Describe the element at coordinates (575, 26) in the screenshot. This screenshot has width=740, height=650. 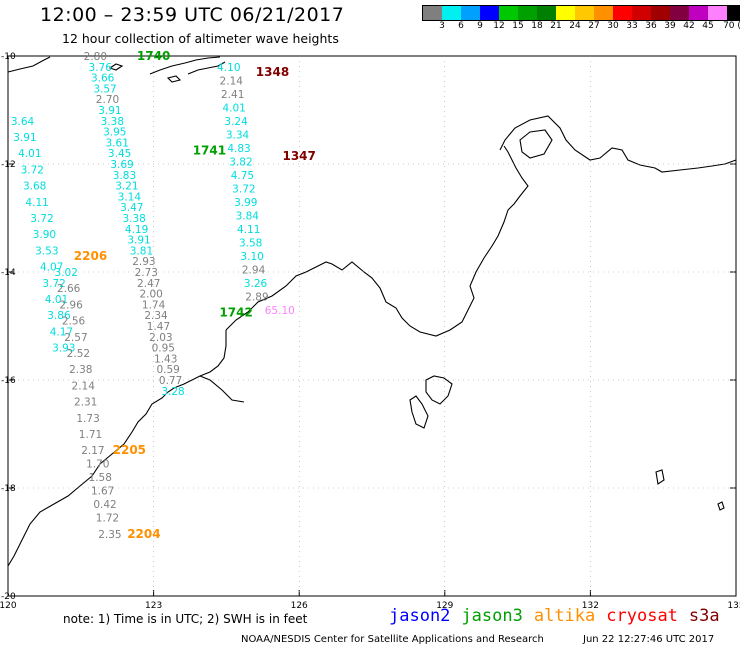
I see `colorbar-label: 24` at that location.